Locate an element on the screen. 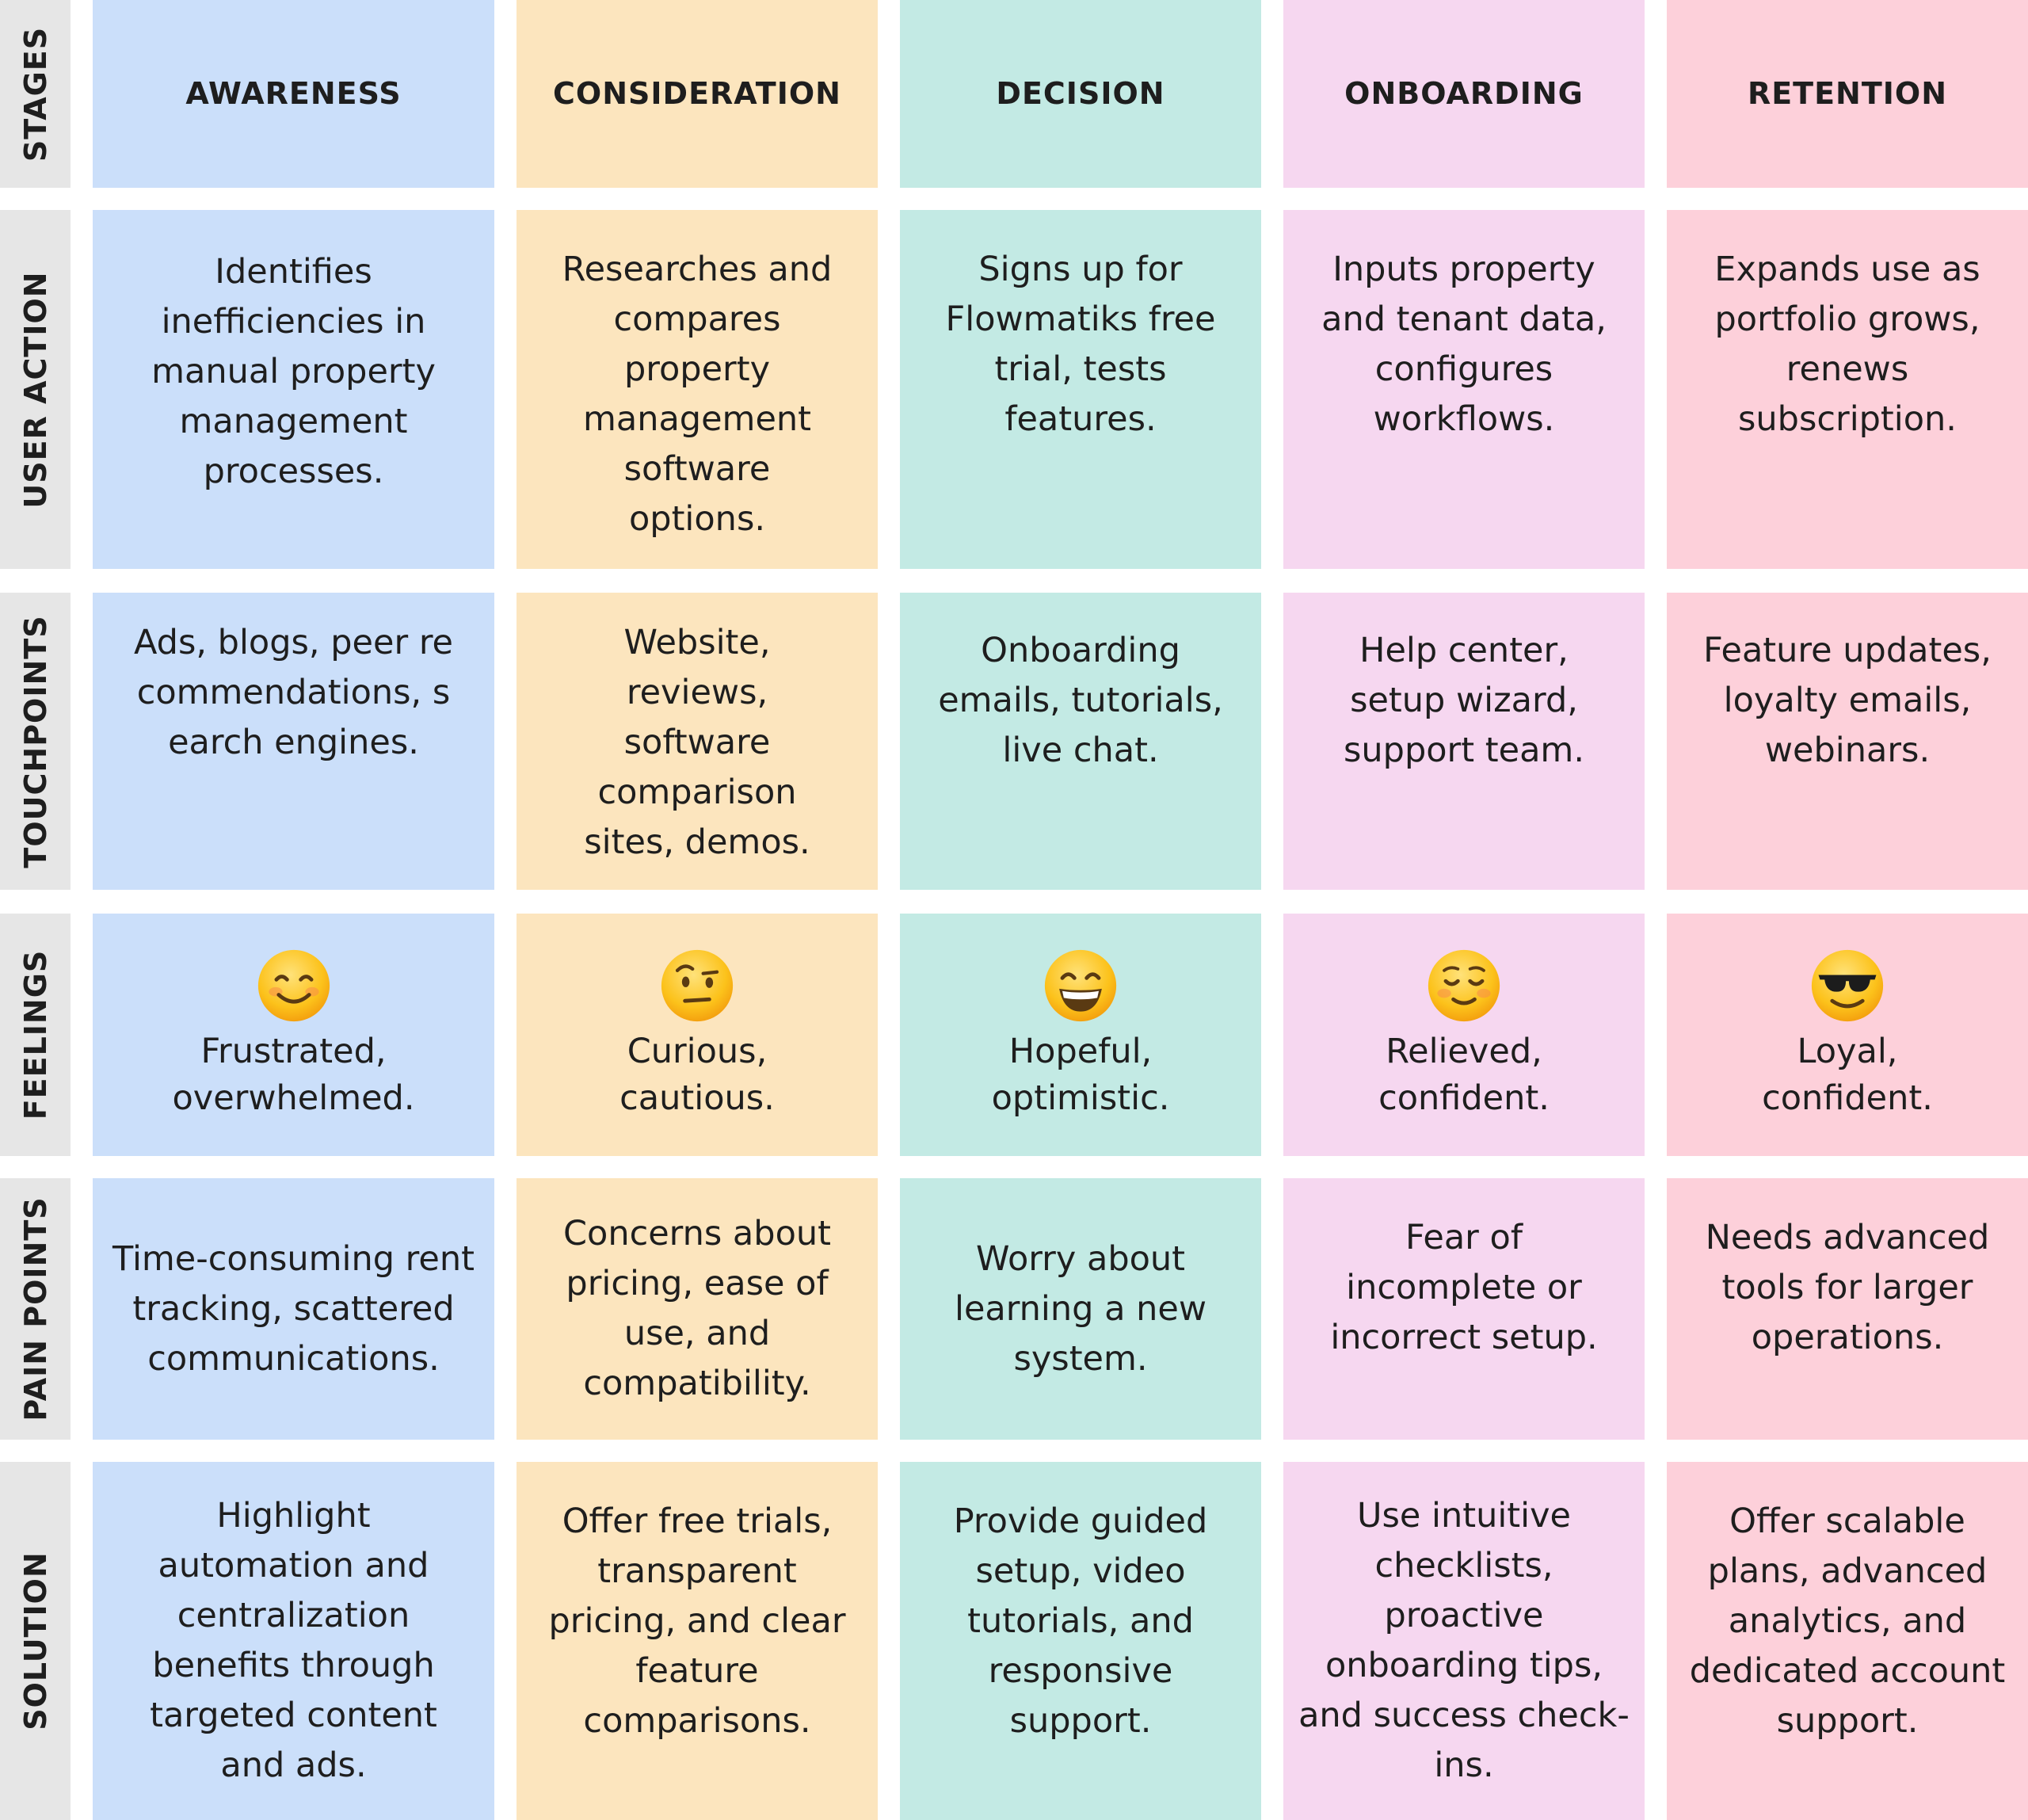 This screenshot has height=1820, width=2028. feeling-text: Frustrated, overwhelmed. is located at coordinates (294, 1075).